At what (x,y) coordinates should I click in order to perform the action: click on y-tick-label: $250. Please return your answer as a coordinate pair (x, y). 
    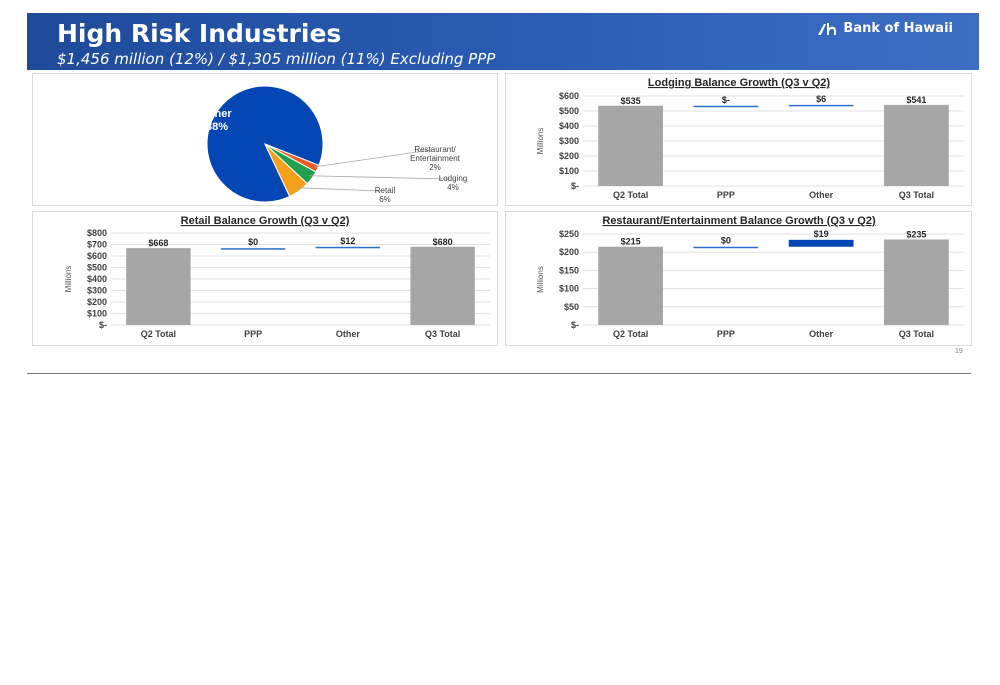
    Looking at the image, I should click on (569, 234).